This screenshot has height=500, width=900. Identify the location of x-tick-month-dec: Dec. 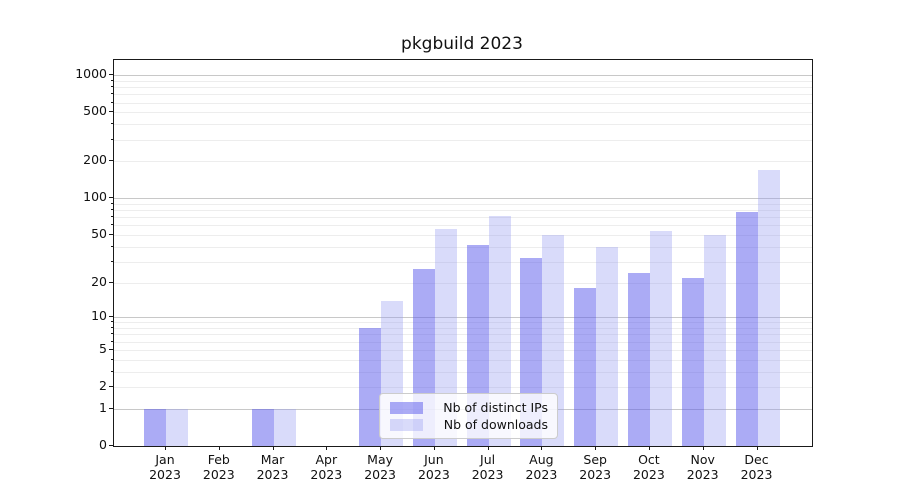
(756, 459).